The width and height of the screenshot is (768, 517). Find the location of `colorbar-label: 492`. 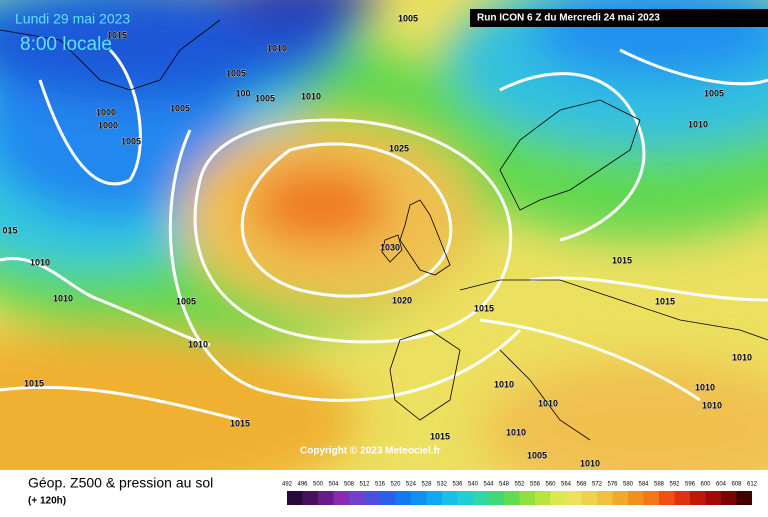

colorbar-label: 492 is located at coordinates (287, 485).